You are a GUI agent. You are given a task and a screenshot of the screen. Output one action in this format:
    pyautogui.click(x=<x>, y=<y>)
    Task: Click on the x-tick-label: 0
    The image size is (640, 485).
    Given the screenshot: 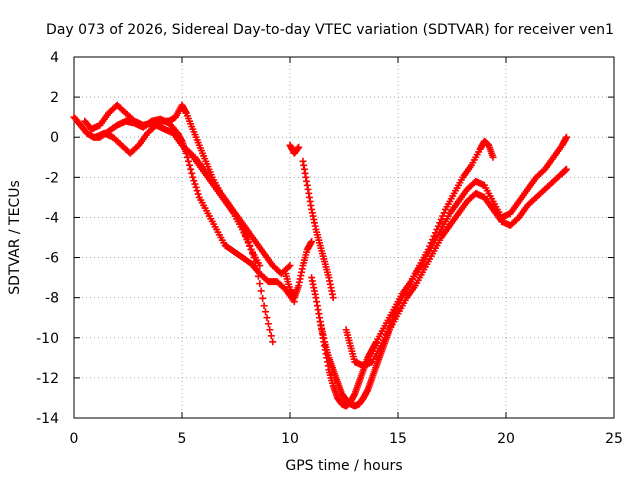 What is the action you would take?
    pyautogui.click(x=74, y=439)
    